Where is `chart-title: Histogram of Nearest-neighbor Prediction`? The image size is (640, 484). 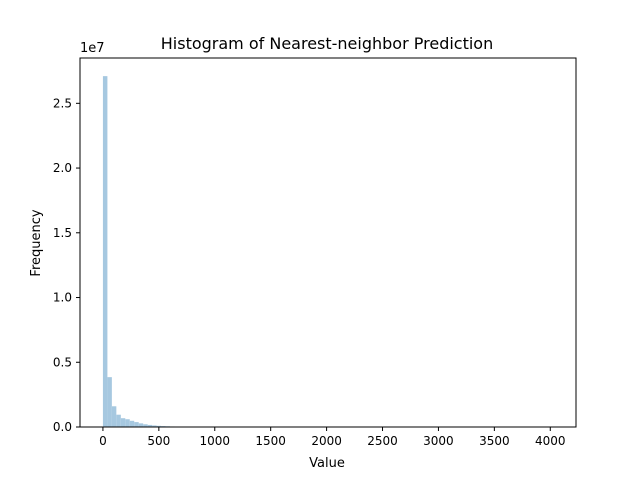 chart-title: Histogram of Nearest-neighbor Prediction is located at coordinates (327, 43).